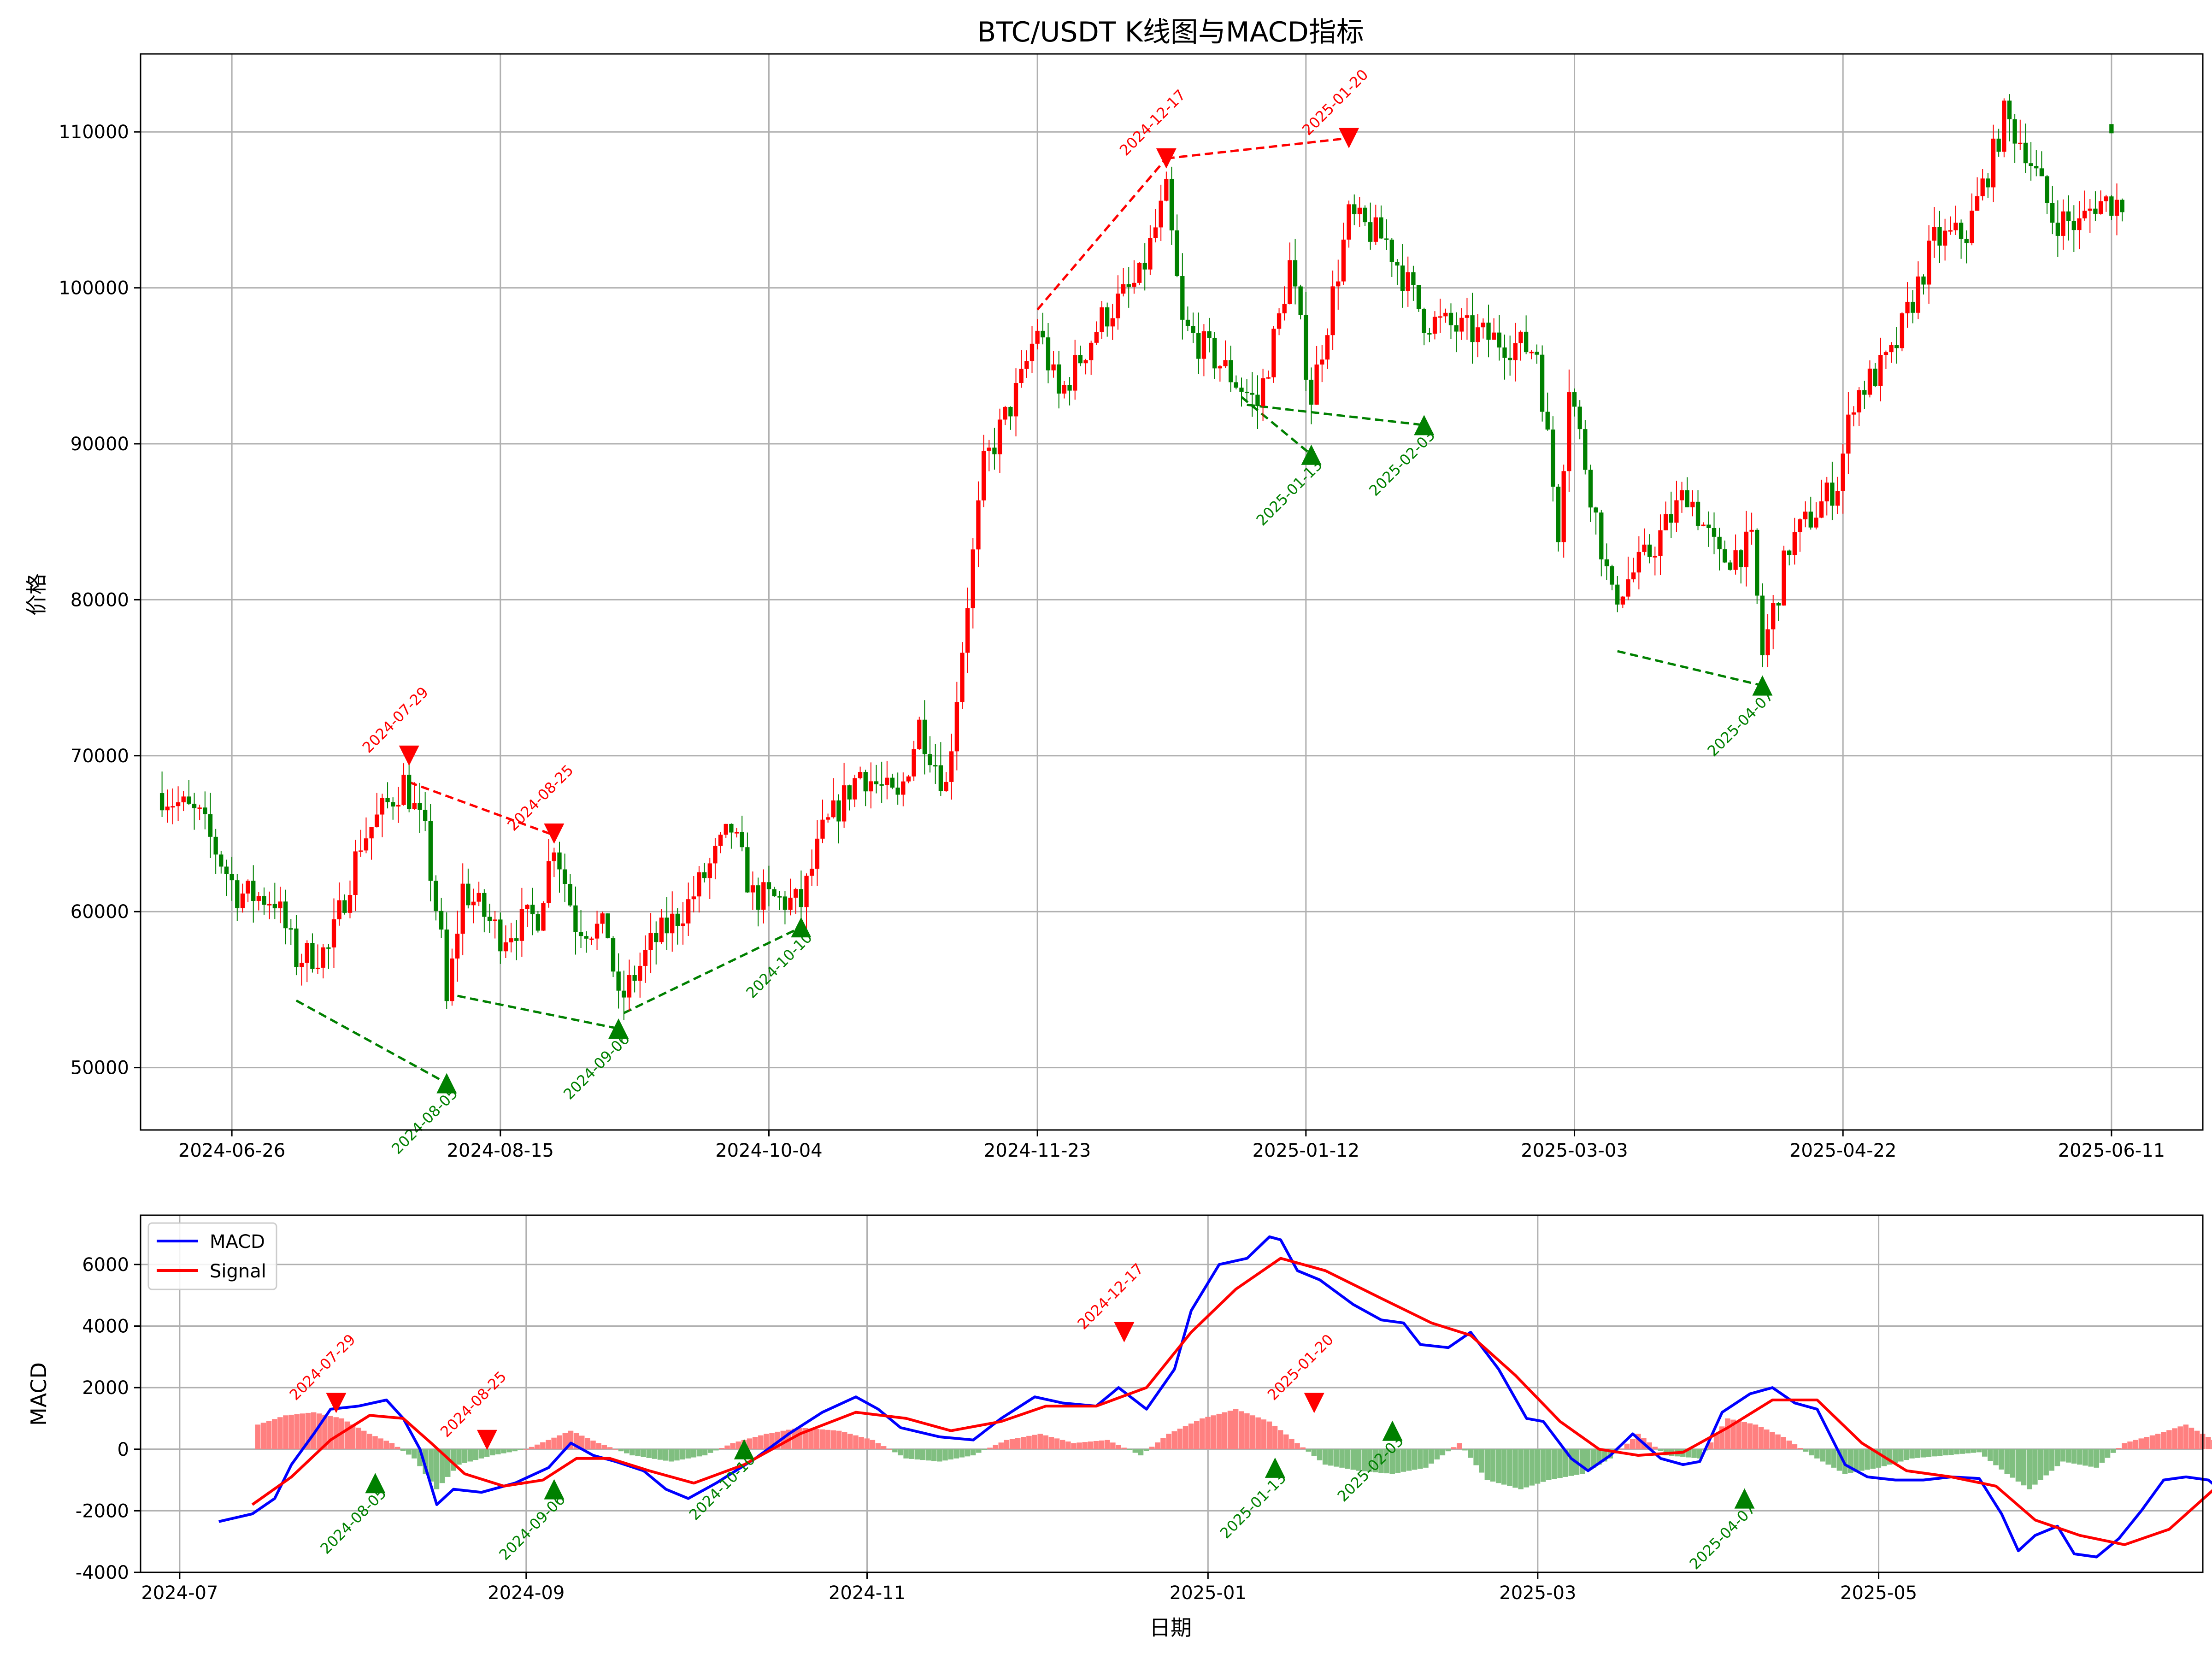  Describe the element at coordinates (1110, 1296) in the screenshot. I see `macd-bearish-label: 2024-12-17` at that location.